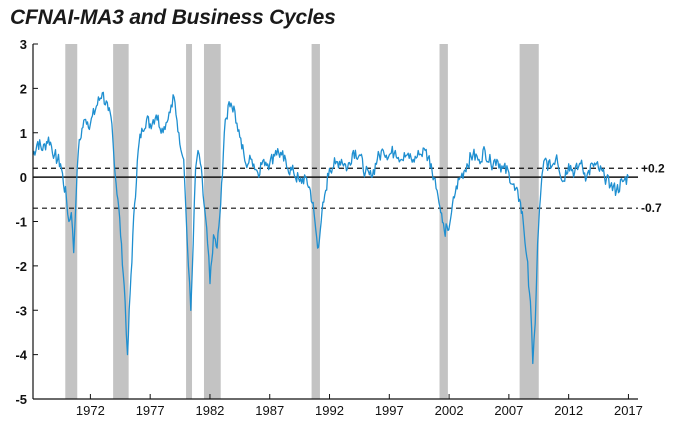 This screenshot has height=422, width=680. Describe the element at coordinates (349, 188) in the screenshot. I see `reference-lines: +0.2 -0.7` at that location.